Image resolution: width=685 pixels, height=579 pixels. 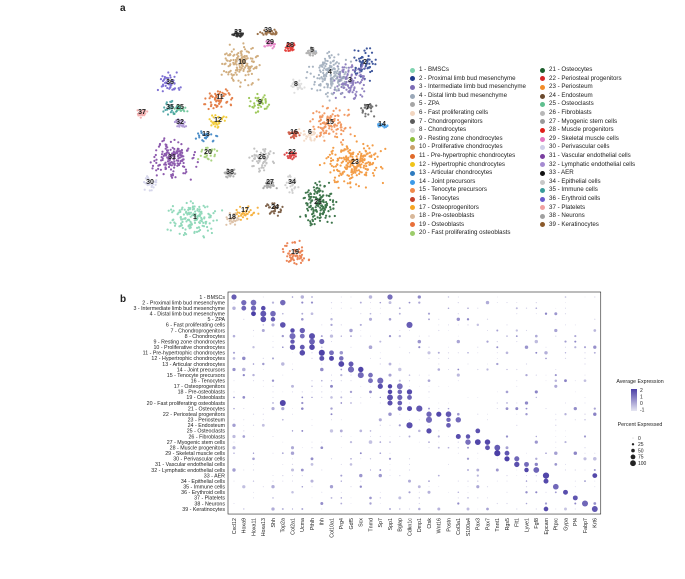 What do you see at coordinates (332, 528) in the screenshot?
I see `dotplot-gene-label: Col10a1` at bounding box center [332, 528].